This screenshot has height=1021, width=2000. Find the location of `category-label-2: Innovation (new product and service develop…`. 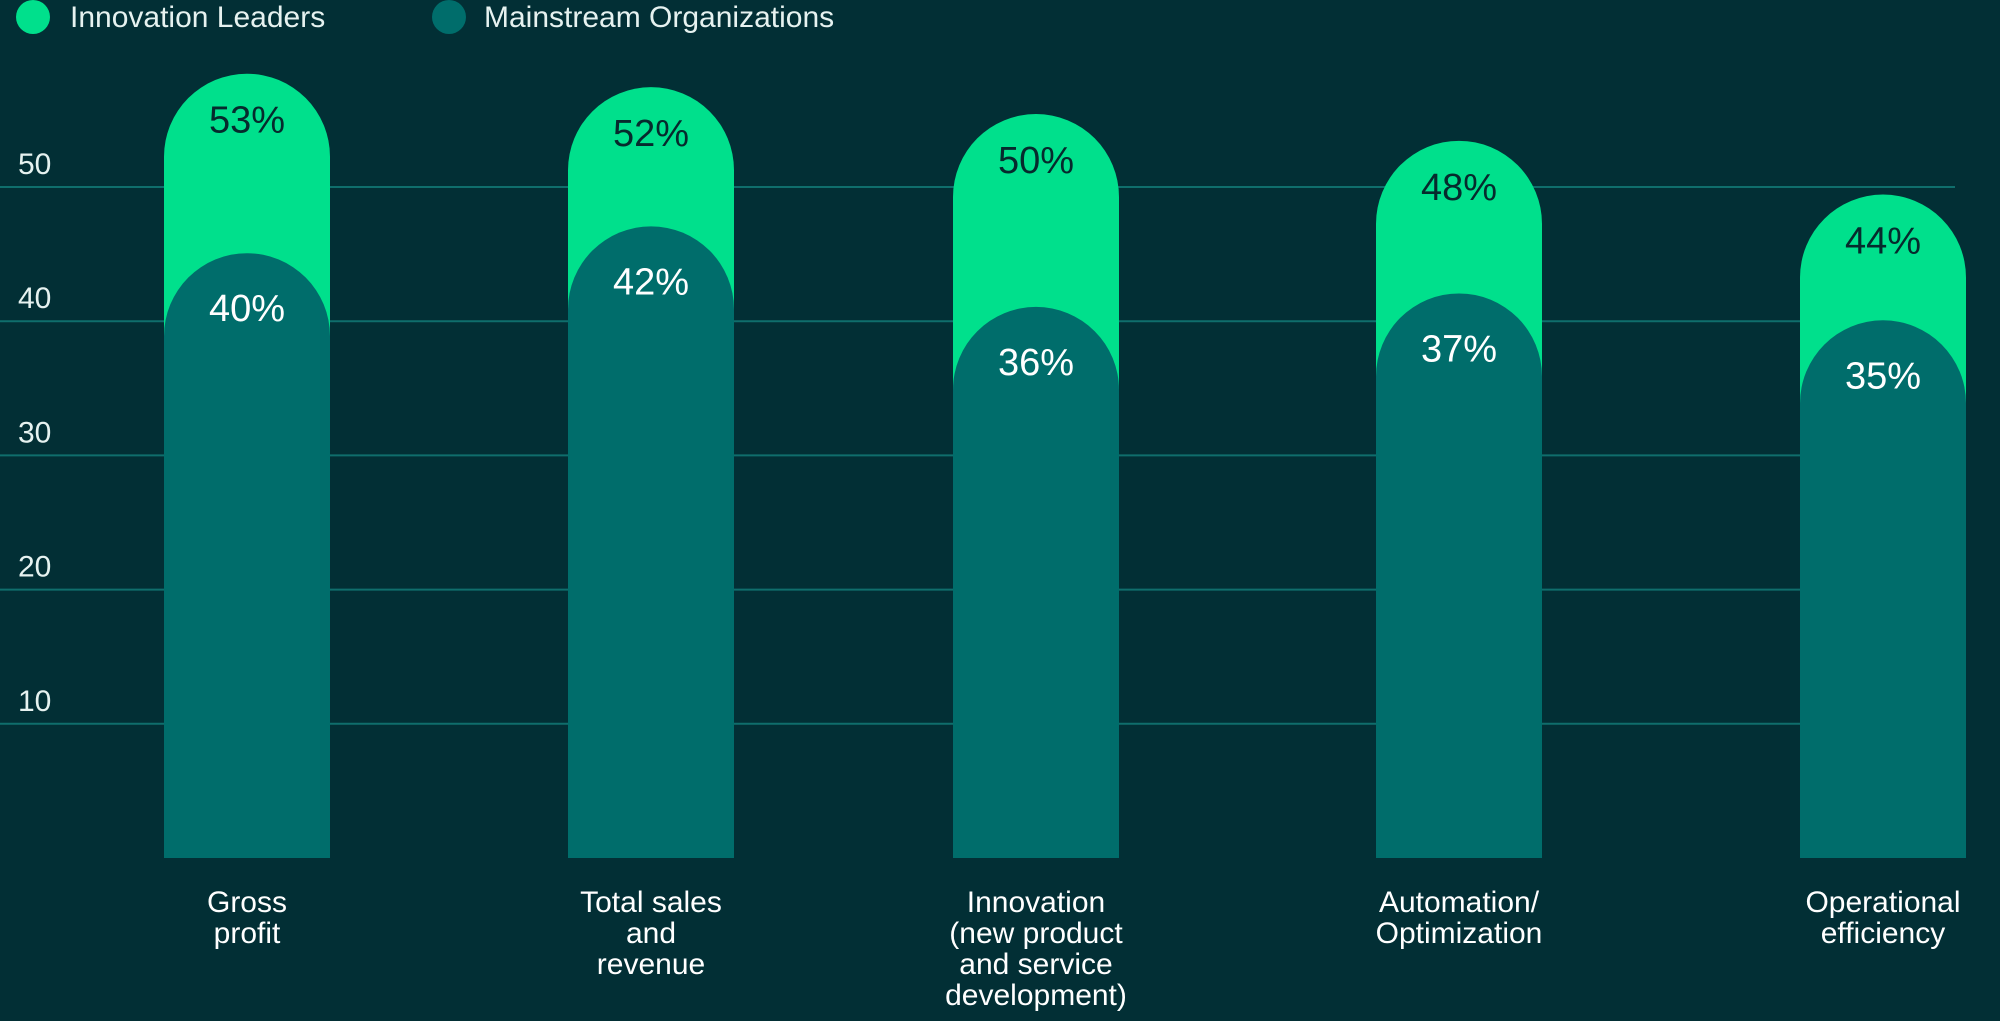

category-label-2: Innovation (new product and service develop… is located at coordinates (1036, 949).